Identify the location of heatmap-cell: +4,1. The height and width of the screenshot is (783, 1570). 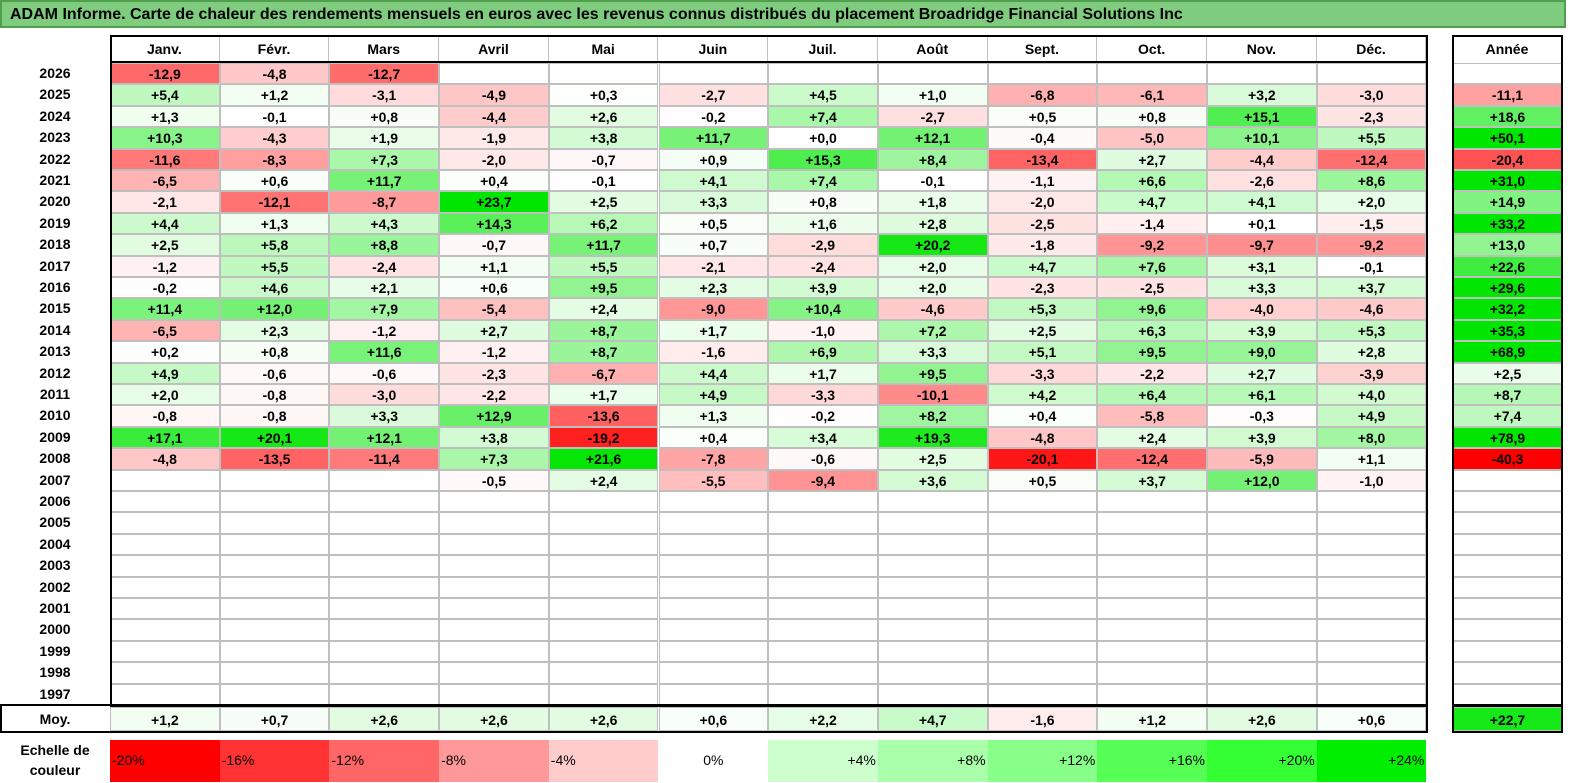
(1262, 202).